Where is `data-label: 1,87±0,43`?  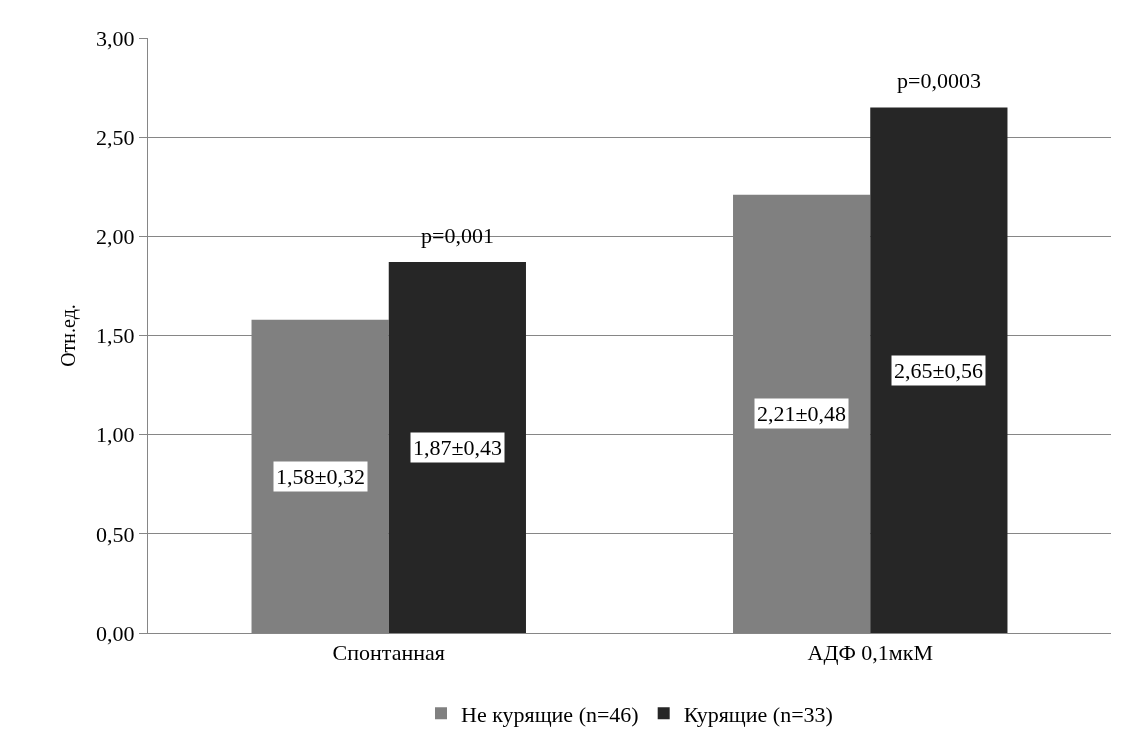 data-label: 1,87±0,43 is located at coordinates (458, 447).